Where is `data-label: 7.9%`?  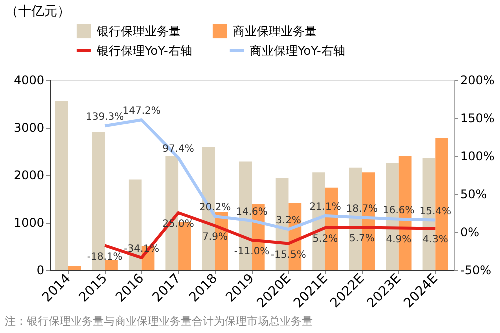
data-label: 7.9% is located at coordinates (215, 237).